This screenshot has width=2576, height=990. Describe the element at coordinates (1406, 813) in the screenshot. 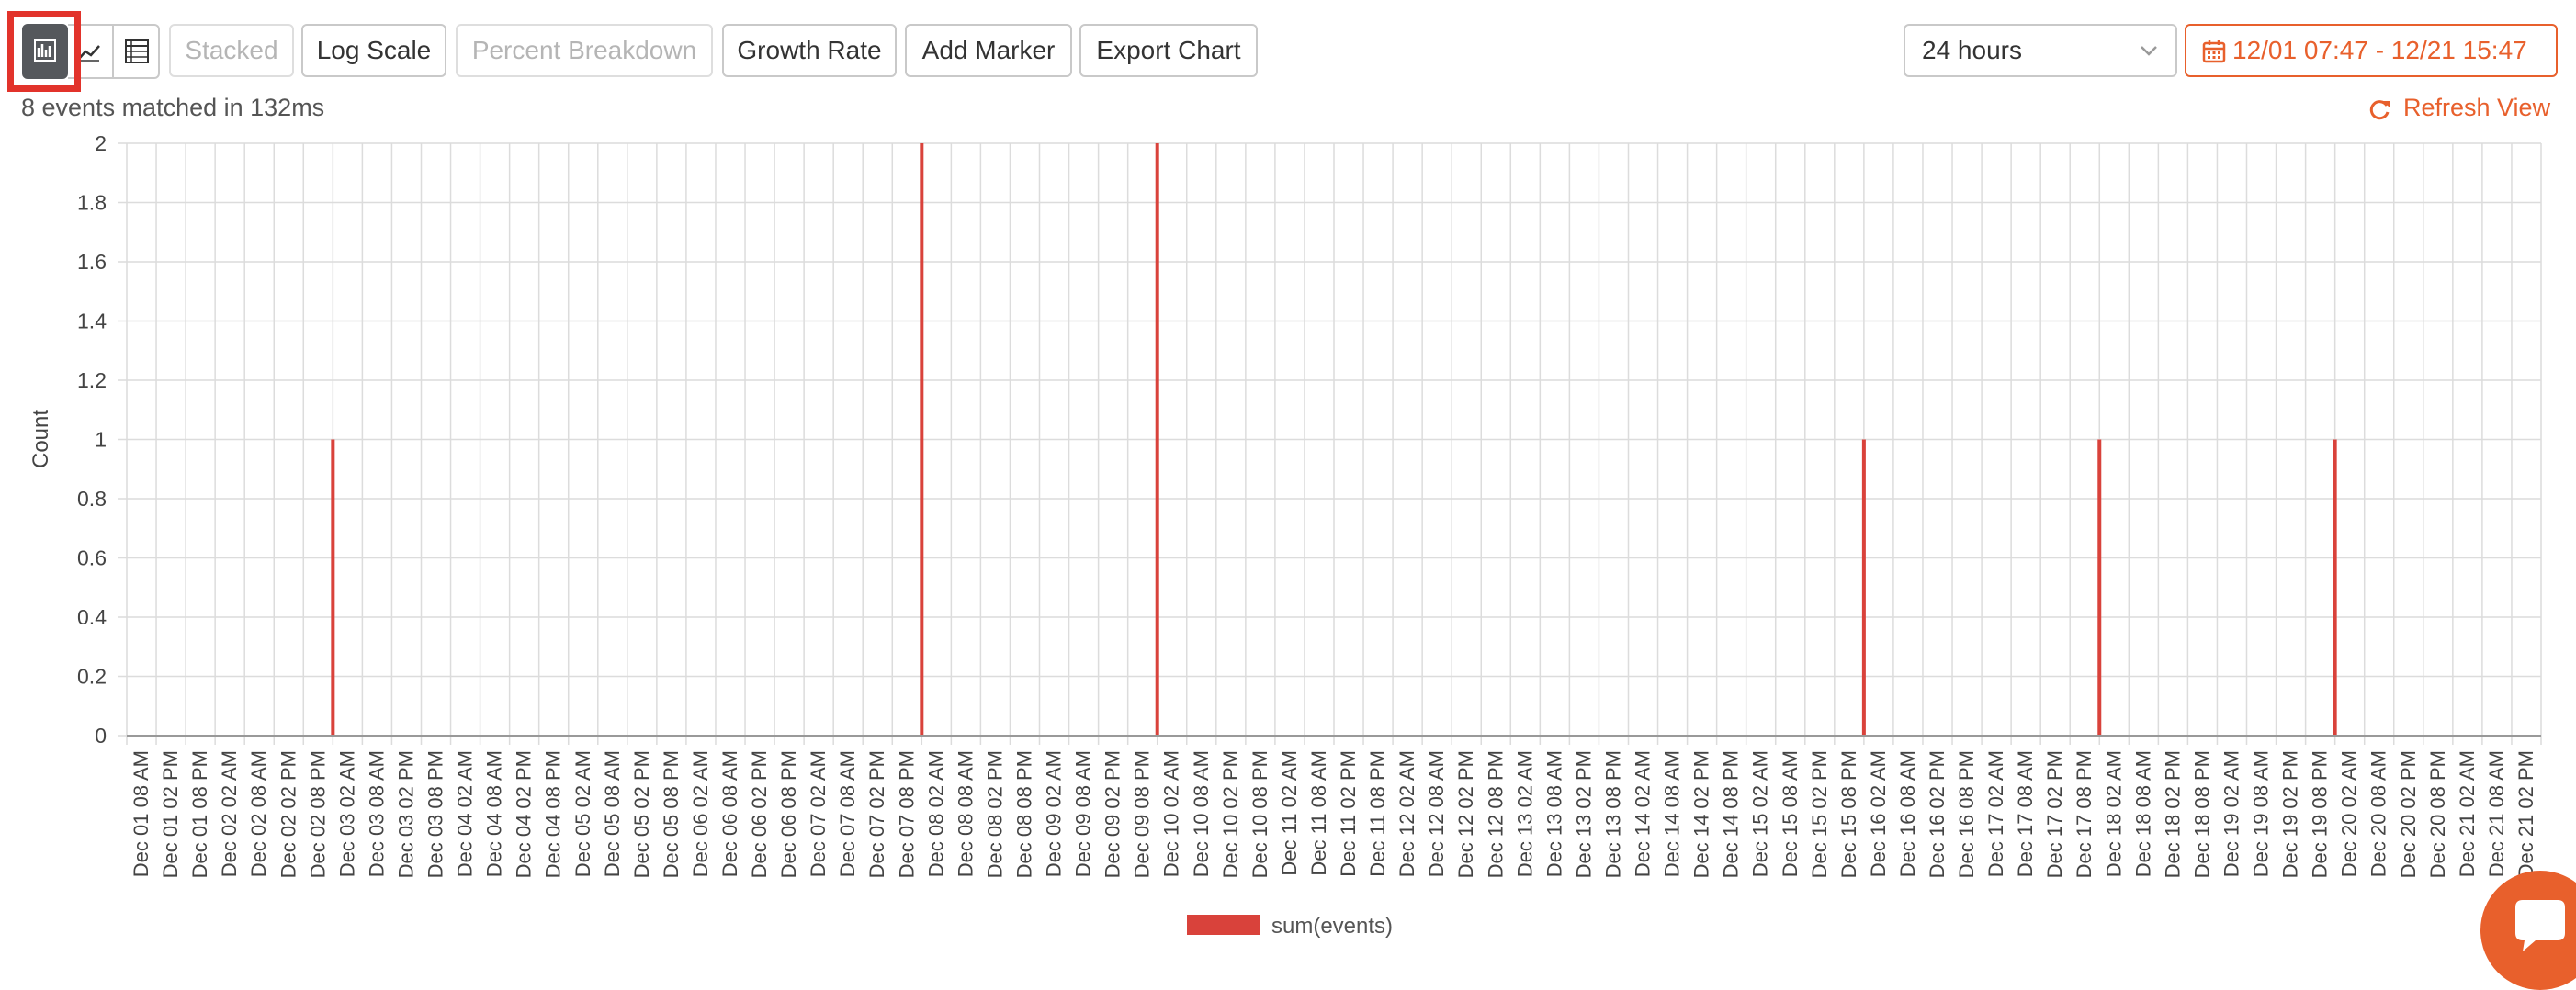

I see `x-tick-label: Dec 12 02 AM` at that location.